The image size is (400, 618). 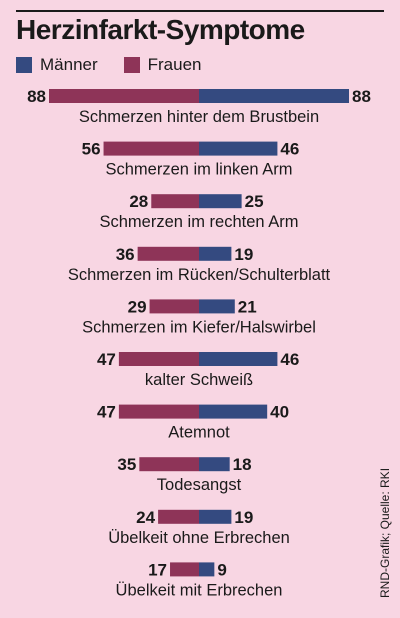 I want to click on chart-row: 88 88 Schmerzen hinter dem Brustbein, so click(x=199, y=106).